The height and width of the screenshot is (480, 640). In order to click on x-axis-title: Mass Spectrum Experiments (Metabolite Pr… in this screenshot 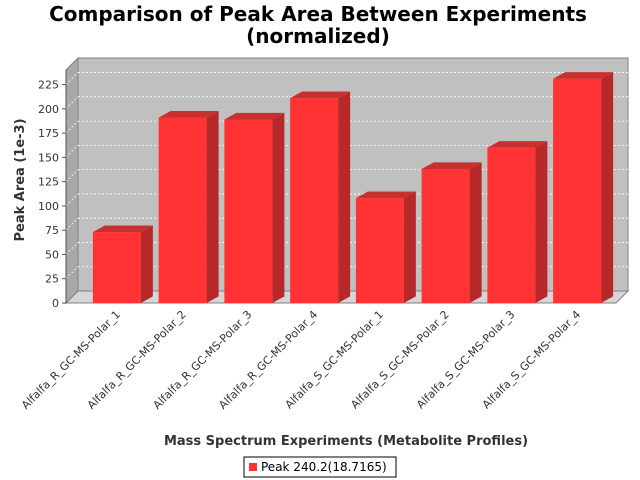, I will do `click(346, 441)`.